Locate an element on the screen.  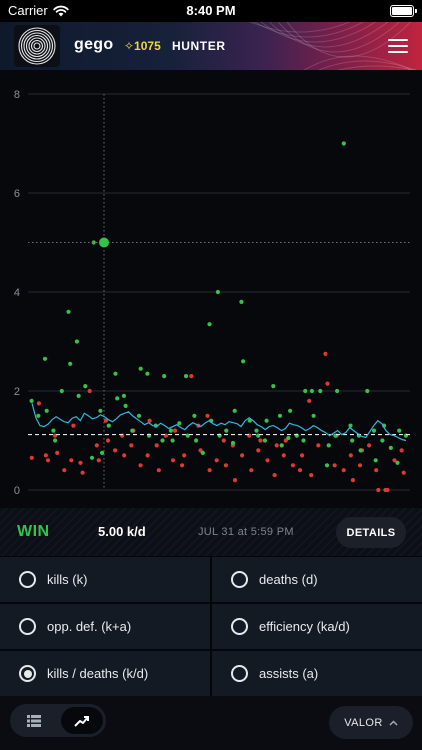
power-level: ✧1075 is located at coordinates (142, 46).